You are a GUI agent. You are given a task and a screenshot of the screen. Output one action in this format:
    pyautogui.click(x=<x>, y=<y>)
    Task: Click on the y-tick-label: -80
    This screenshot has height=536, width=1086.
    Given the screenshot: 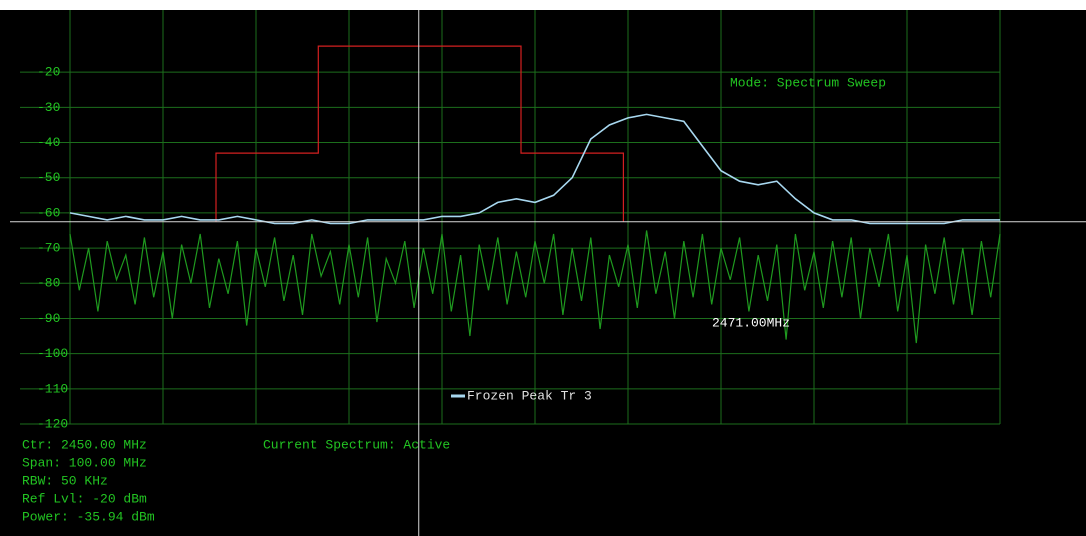 What is the action you would take?
    pyautogui.click(x=48, y=283)
    